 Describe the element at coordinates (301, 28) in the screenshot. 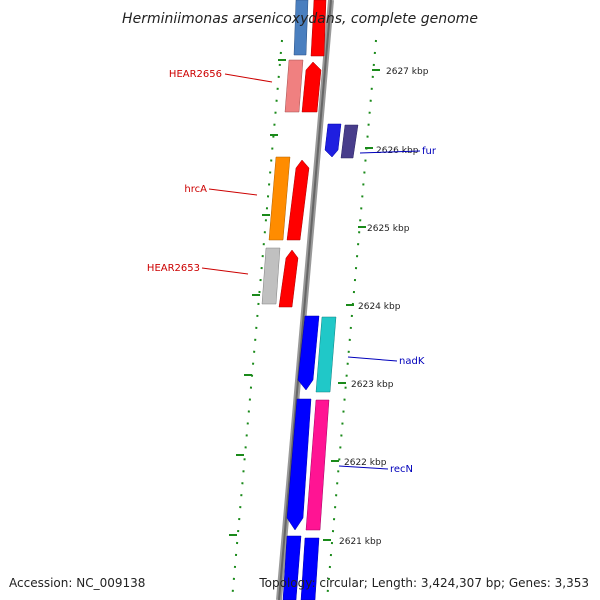

I see `gene-top-left-blue` at that location.